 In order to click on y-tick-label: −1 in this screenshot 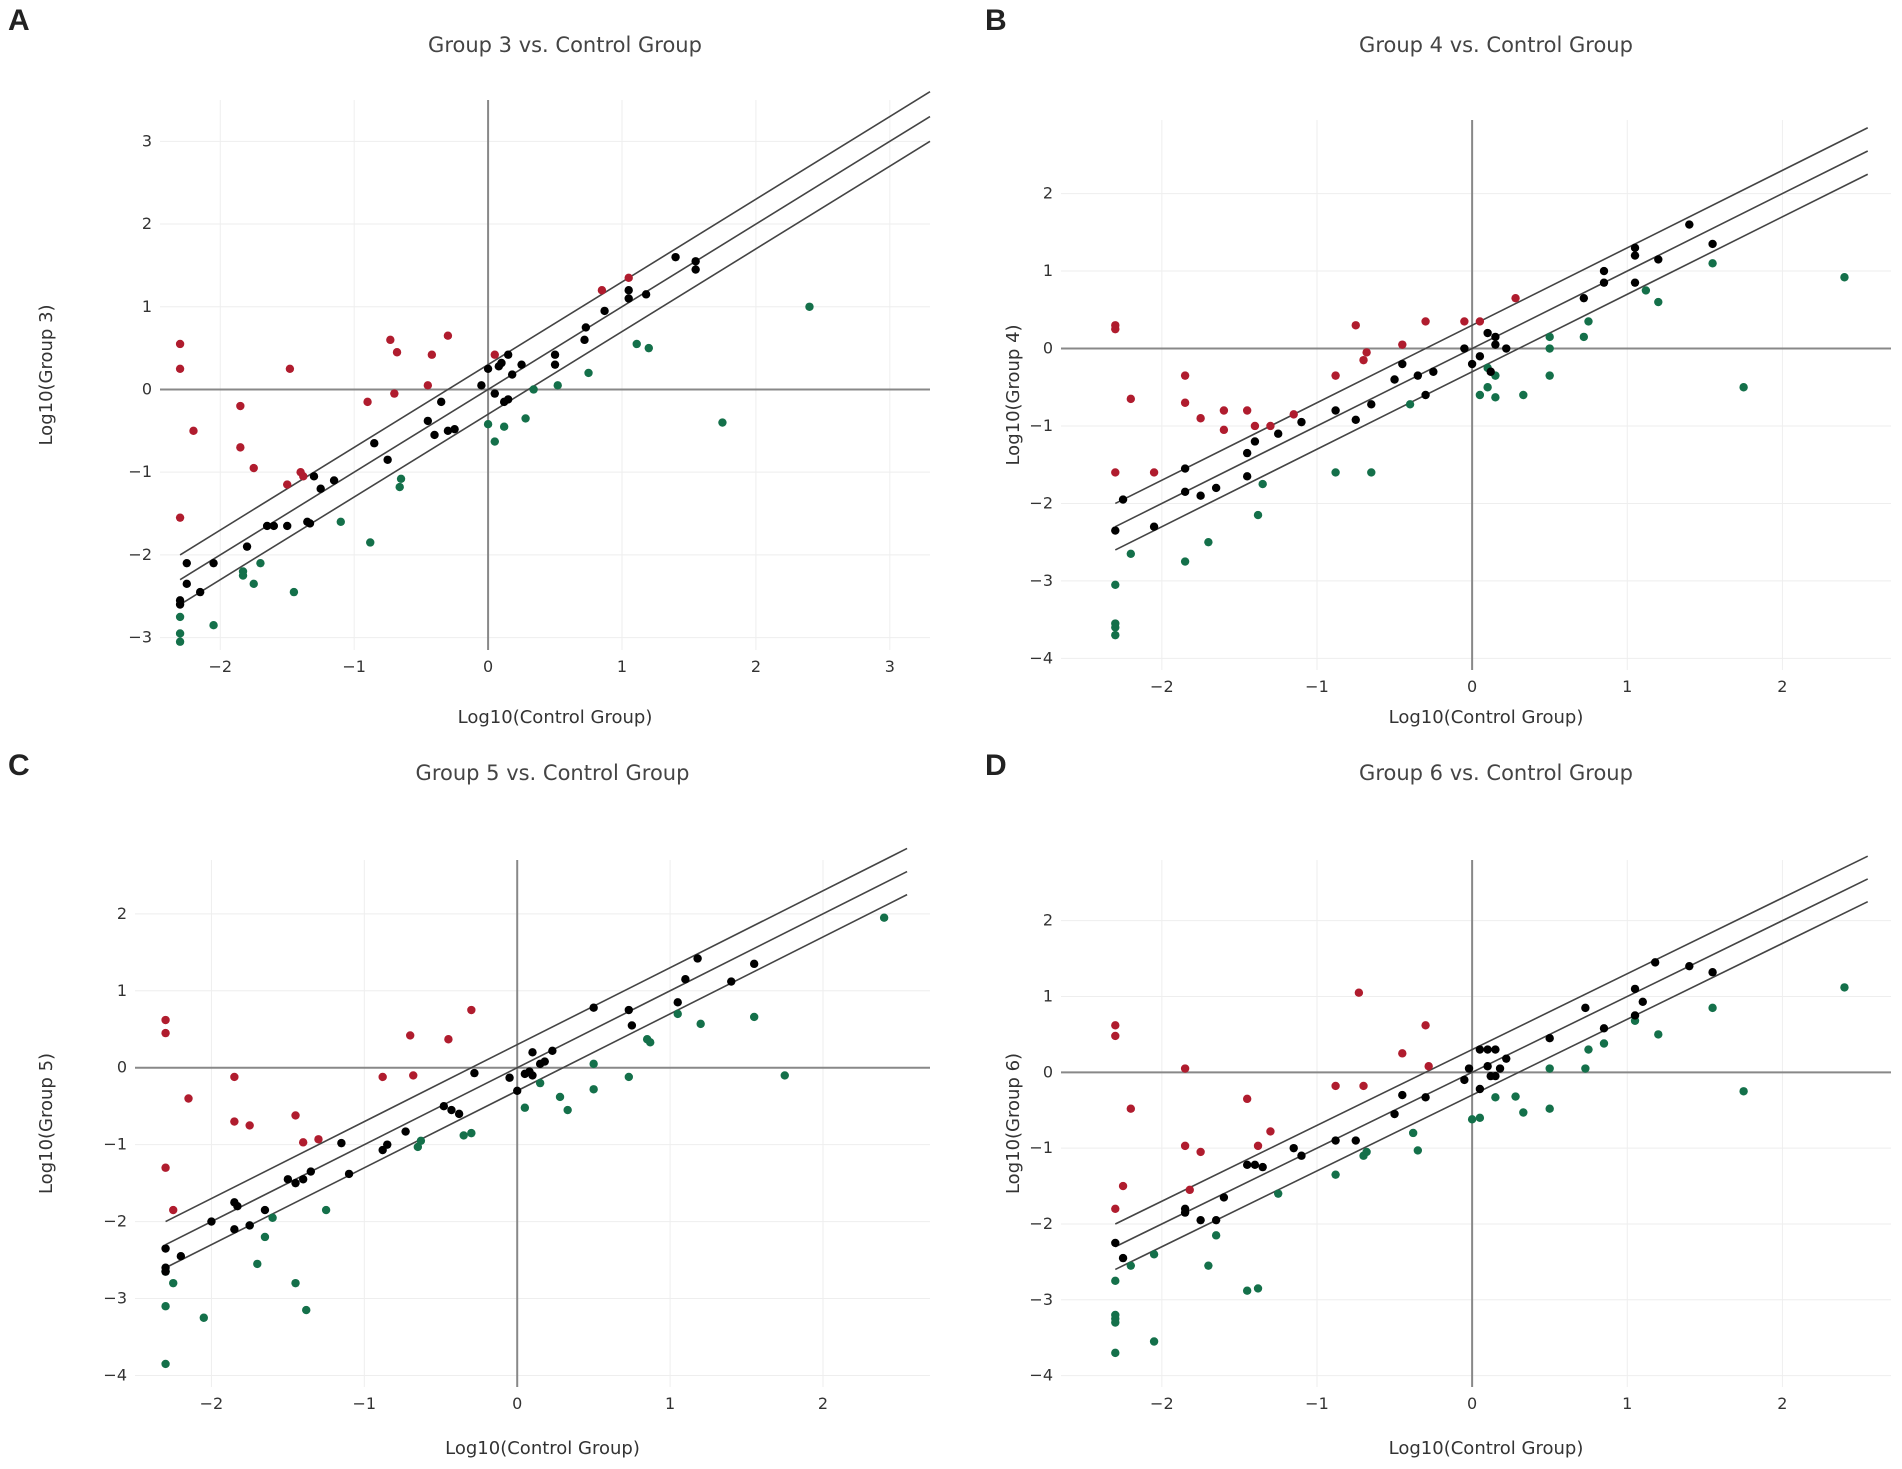, I will do `click(1041, 1147)`.